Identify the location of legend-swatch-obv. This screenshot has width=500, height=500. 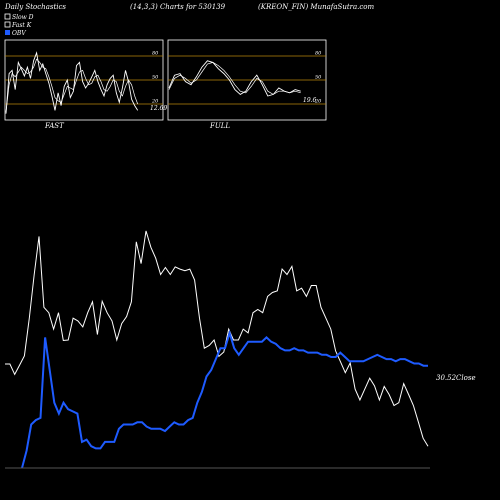
(7, 32).